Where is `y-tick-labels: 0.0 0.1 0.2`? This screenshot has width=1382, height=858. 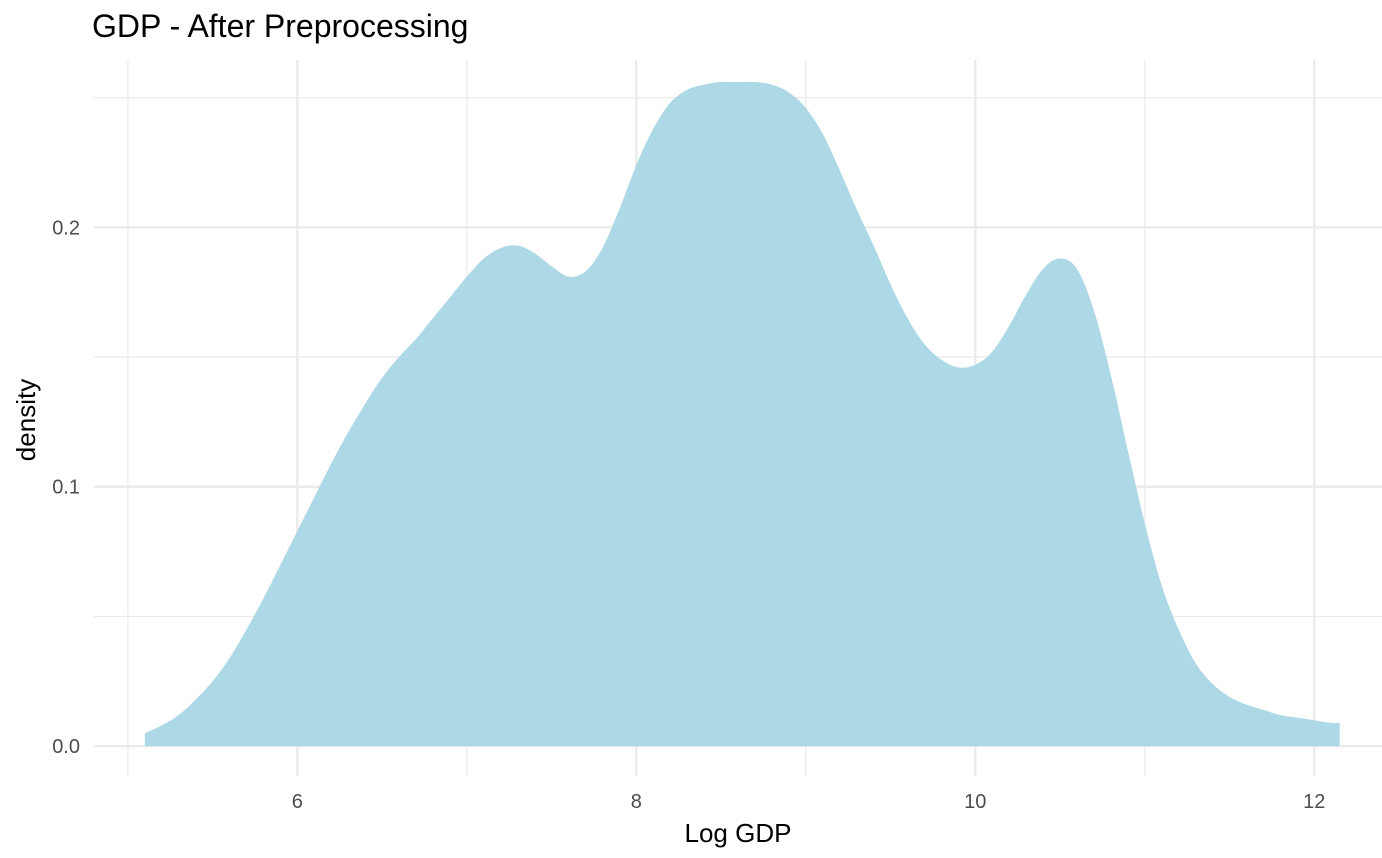
y-tick-labels: 0.0 0.1 0.2 is located at coordinates (66, 487).